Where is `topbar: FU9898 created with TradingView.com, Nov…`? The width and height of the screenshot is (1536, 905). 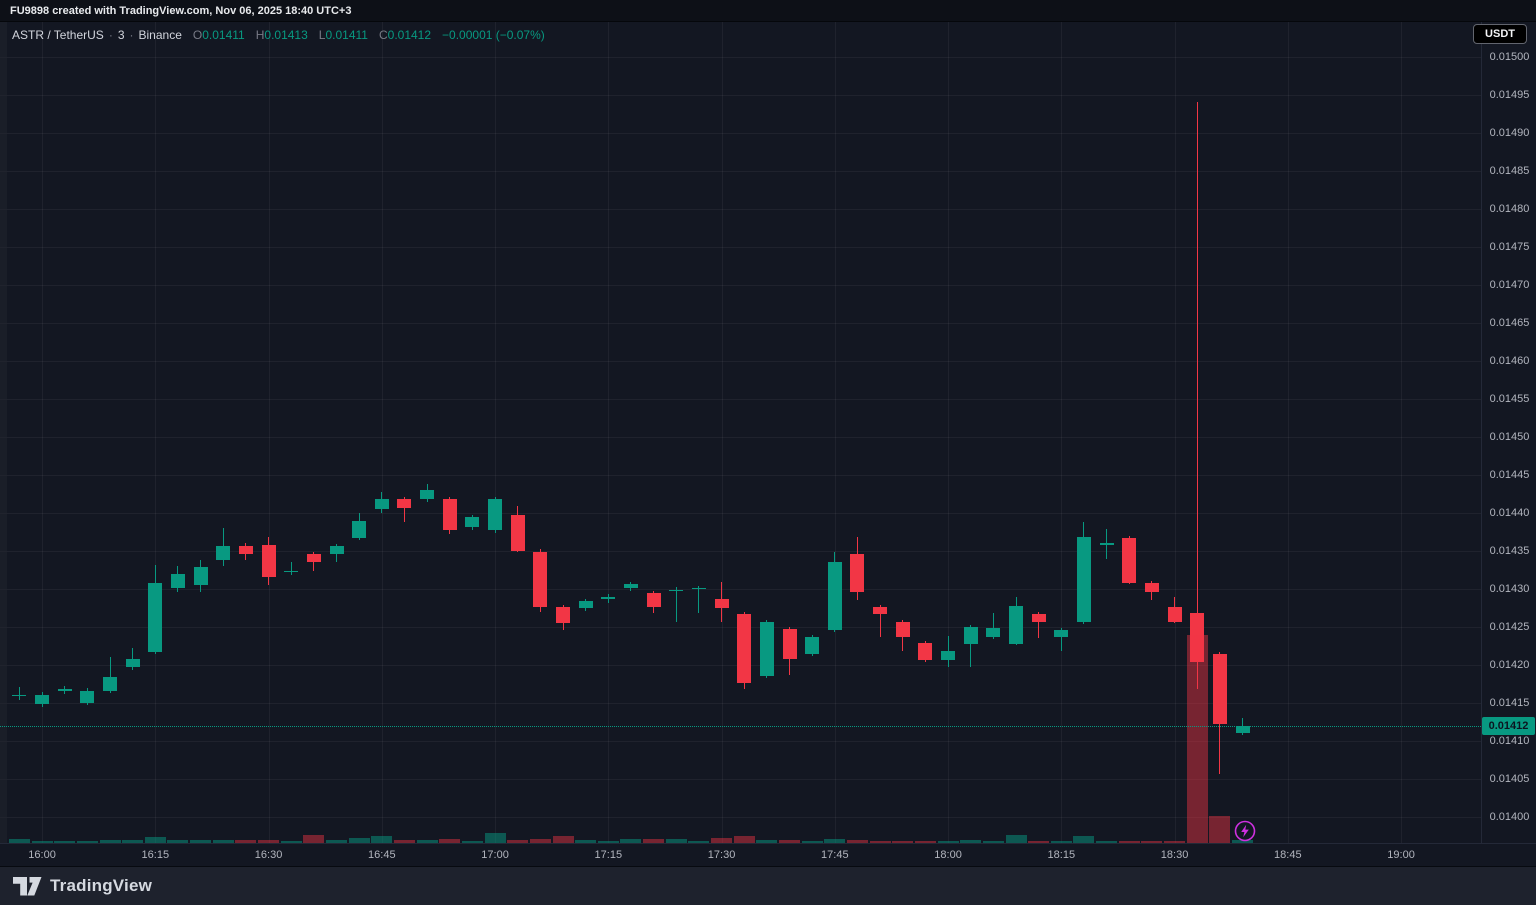 topbar: FU9898 created with TradingView.com, Nov… is located at coordinates (768, 11).